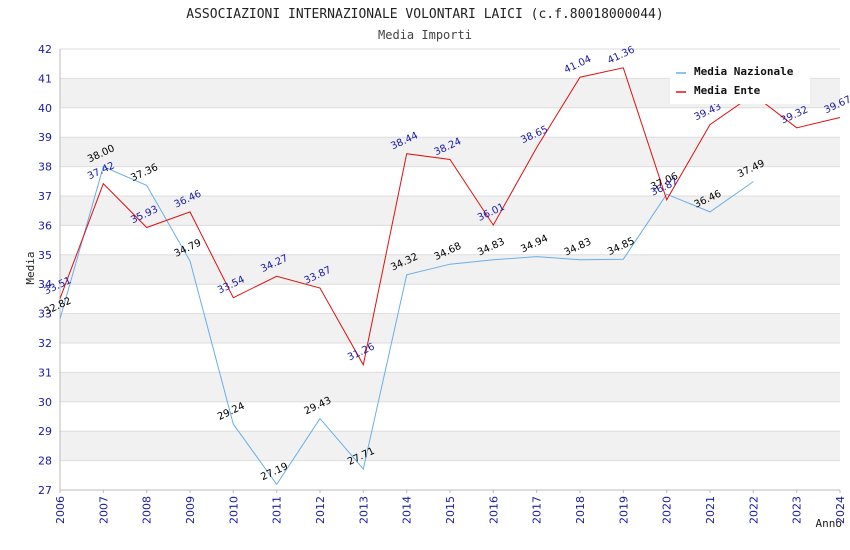 The width and height of the screenshot is (850, 550). Describe the element at coordinates (744, 71) in the screenshot. I see `legend-label-media-nazionale: Media Nazionale` at that location.